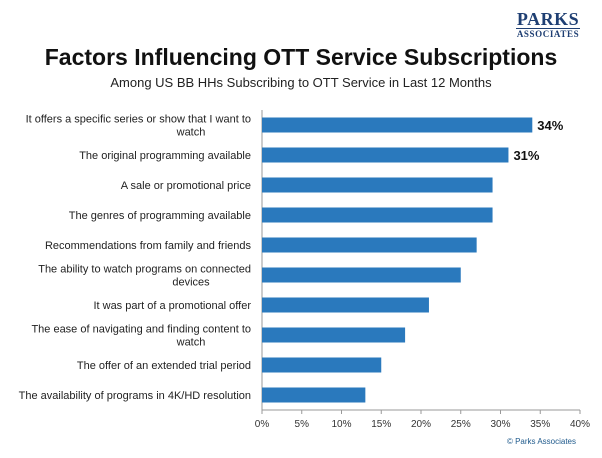 This screenshot has height=458, width=602. What do you see at coordinates (160, 216) in the screenshot?
I see `category-label: The genres of programming available` at bounding box center [160, 216].